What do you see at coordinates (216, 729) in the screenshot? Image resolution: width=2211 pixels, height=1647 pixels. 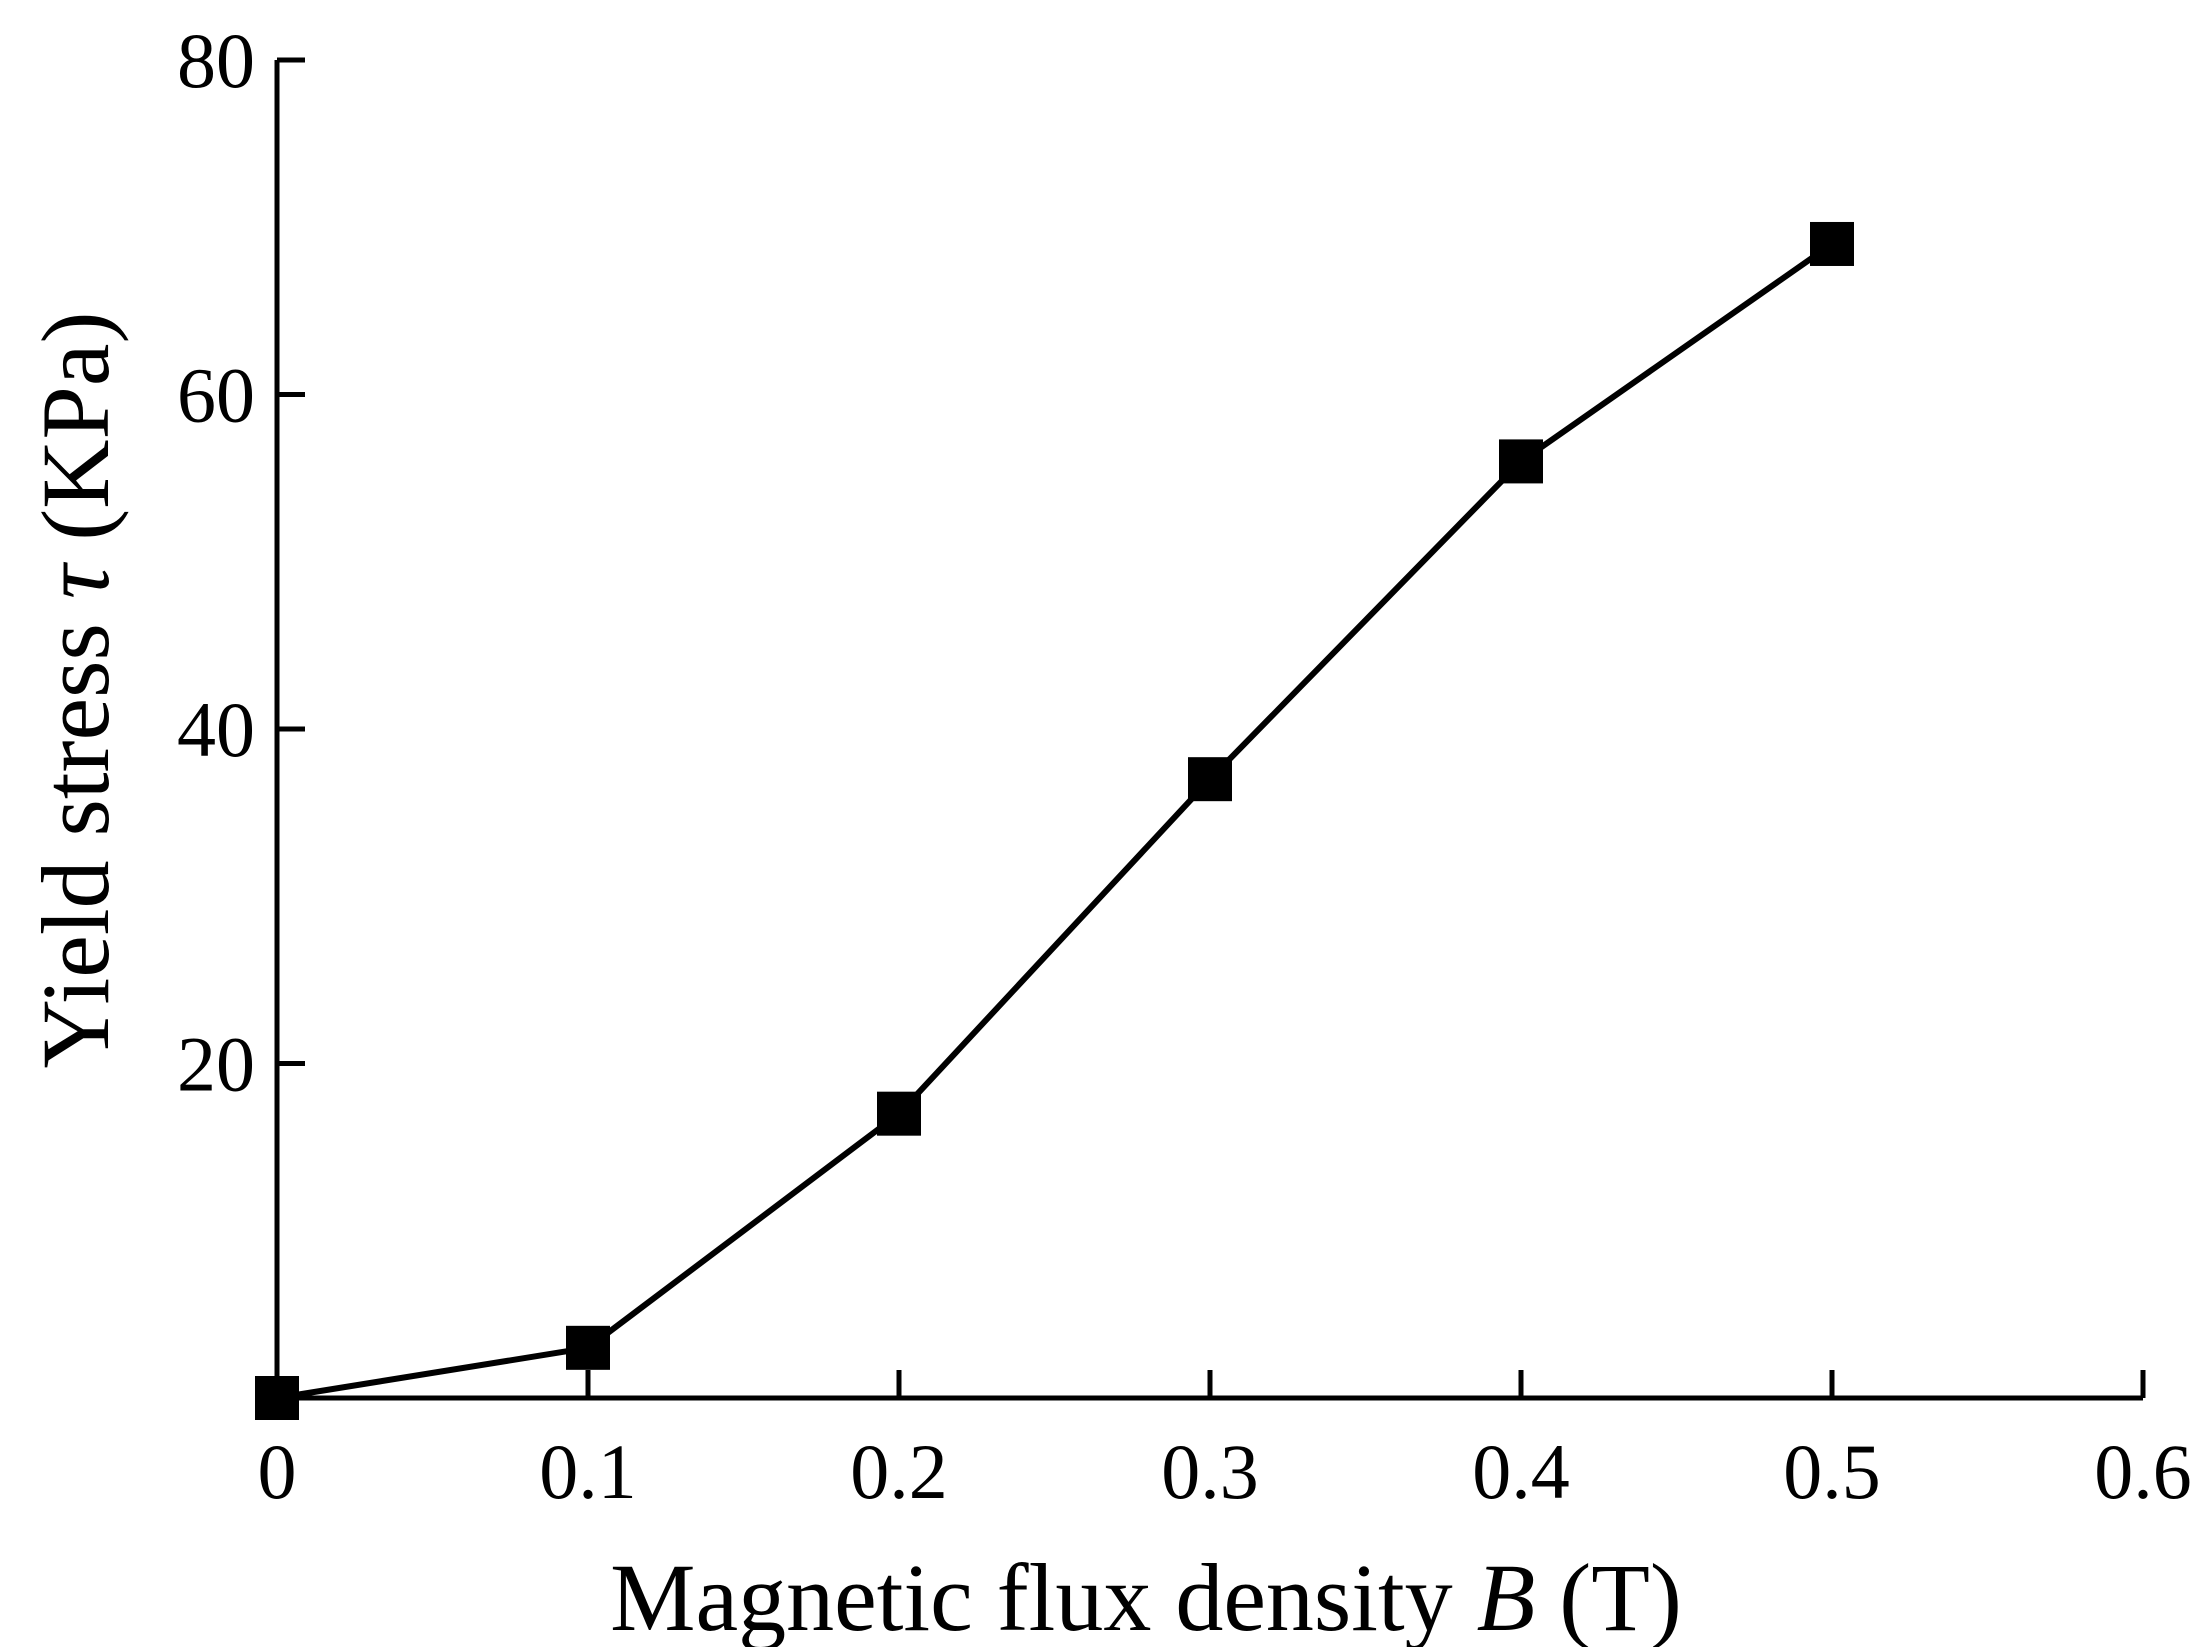 I see `y-tick-label: 40` at bounding box center [216, 729].